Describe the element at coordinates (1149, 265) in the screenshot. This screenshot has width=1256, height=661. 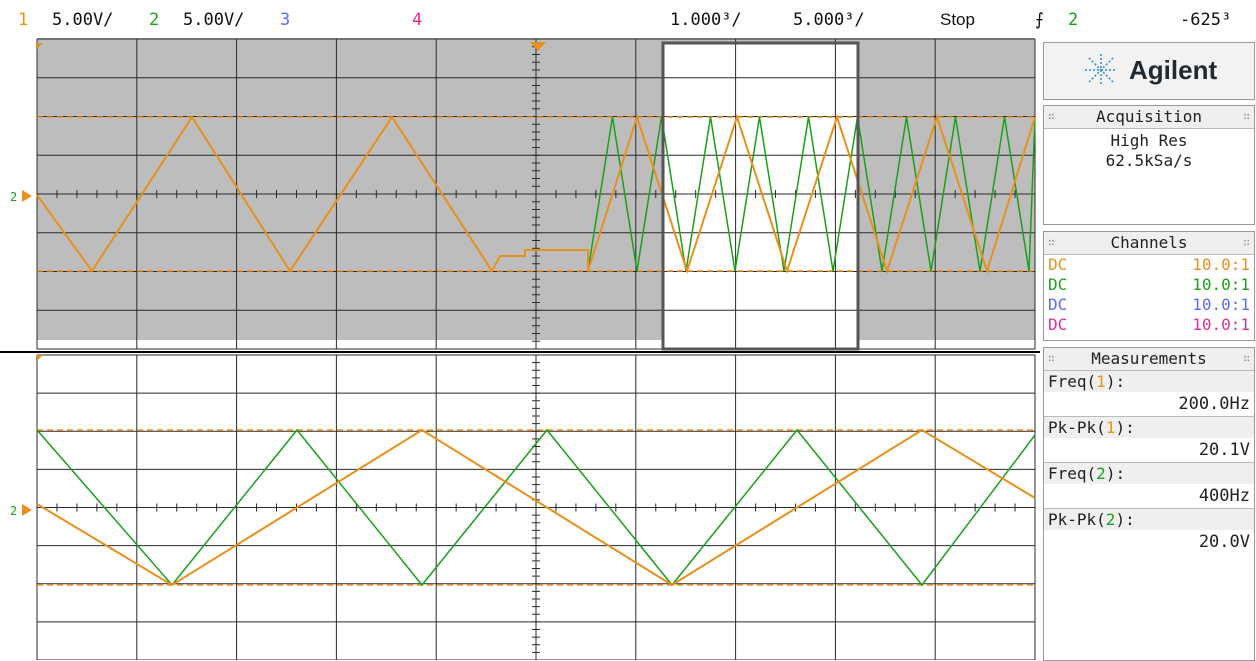
I see `channel-row-1: DC 10.0:1` at that location.